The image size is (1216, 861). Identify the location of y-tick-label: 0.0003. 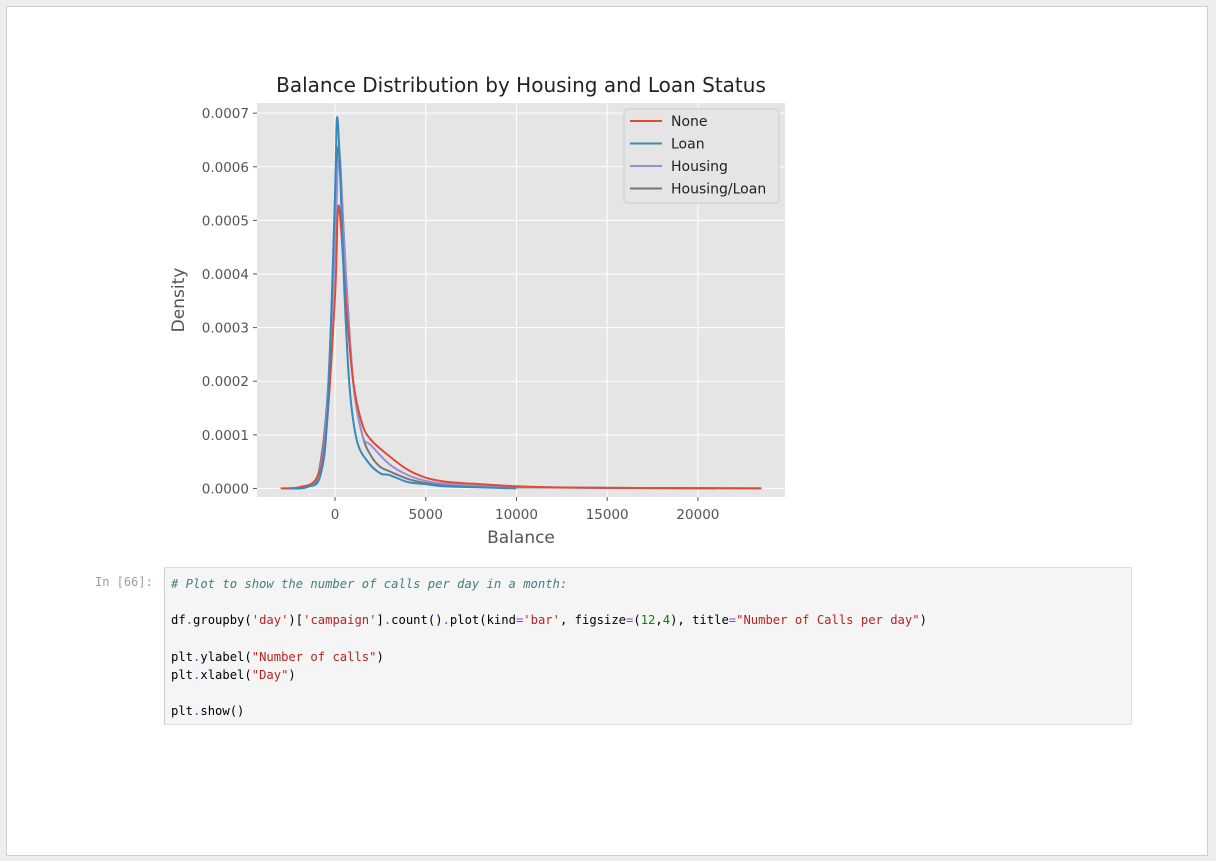
(225, 329).